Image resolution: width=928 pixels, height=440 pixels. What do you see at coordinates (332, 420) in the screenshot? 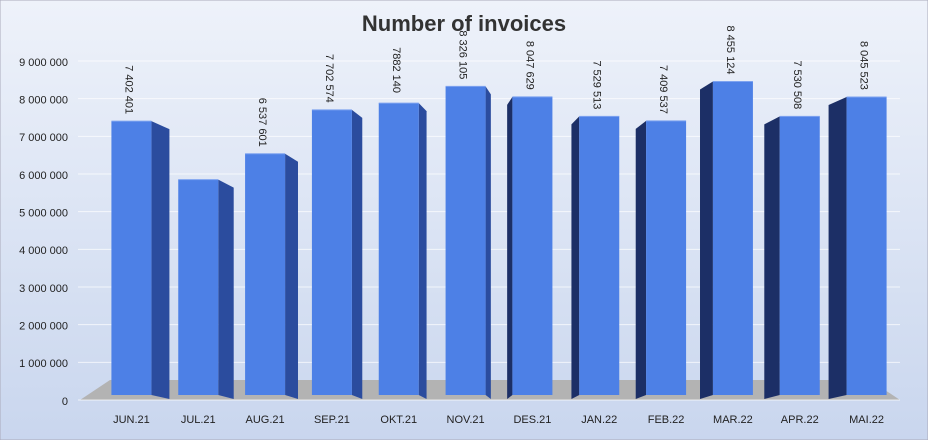
I see `x-tick-label: SEP.21` at bounding box center [332, 420].